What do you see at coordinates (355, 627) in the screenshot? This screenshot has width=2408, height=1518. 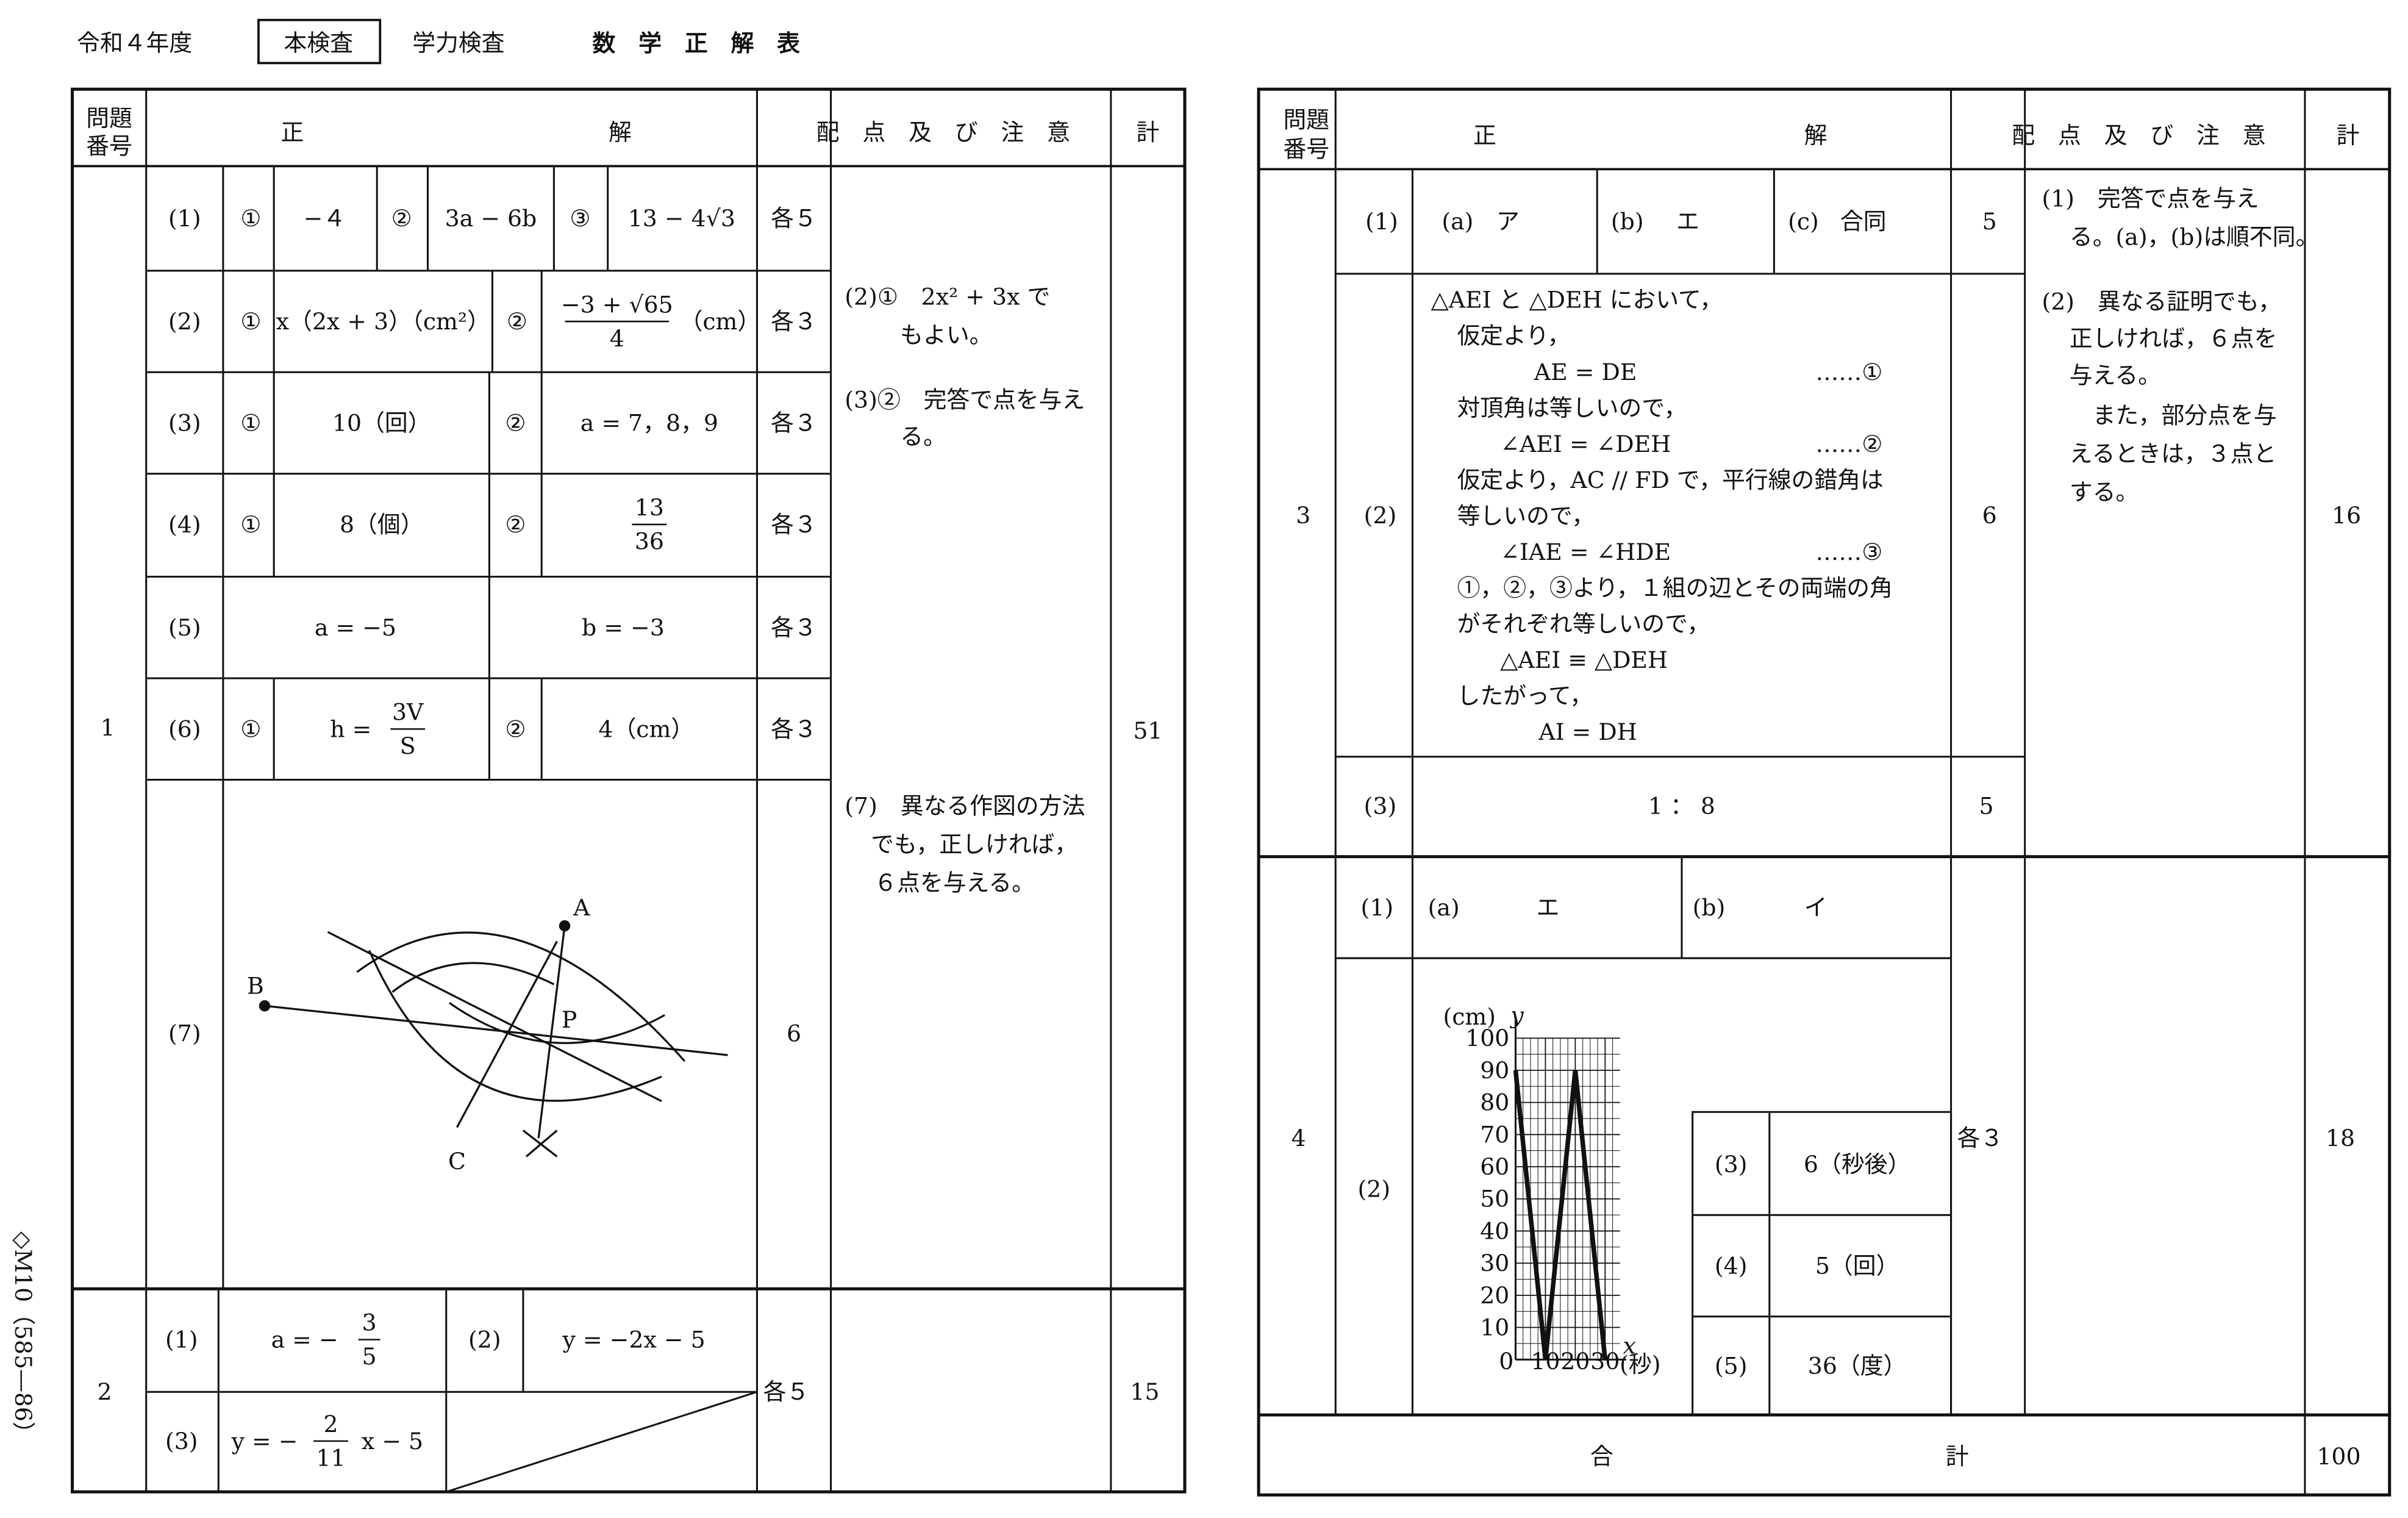 I see `answer: a = −5` at bounding box center [355, 627].